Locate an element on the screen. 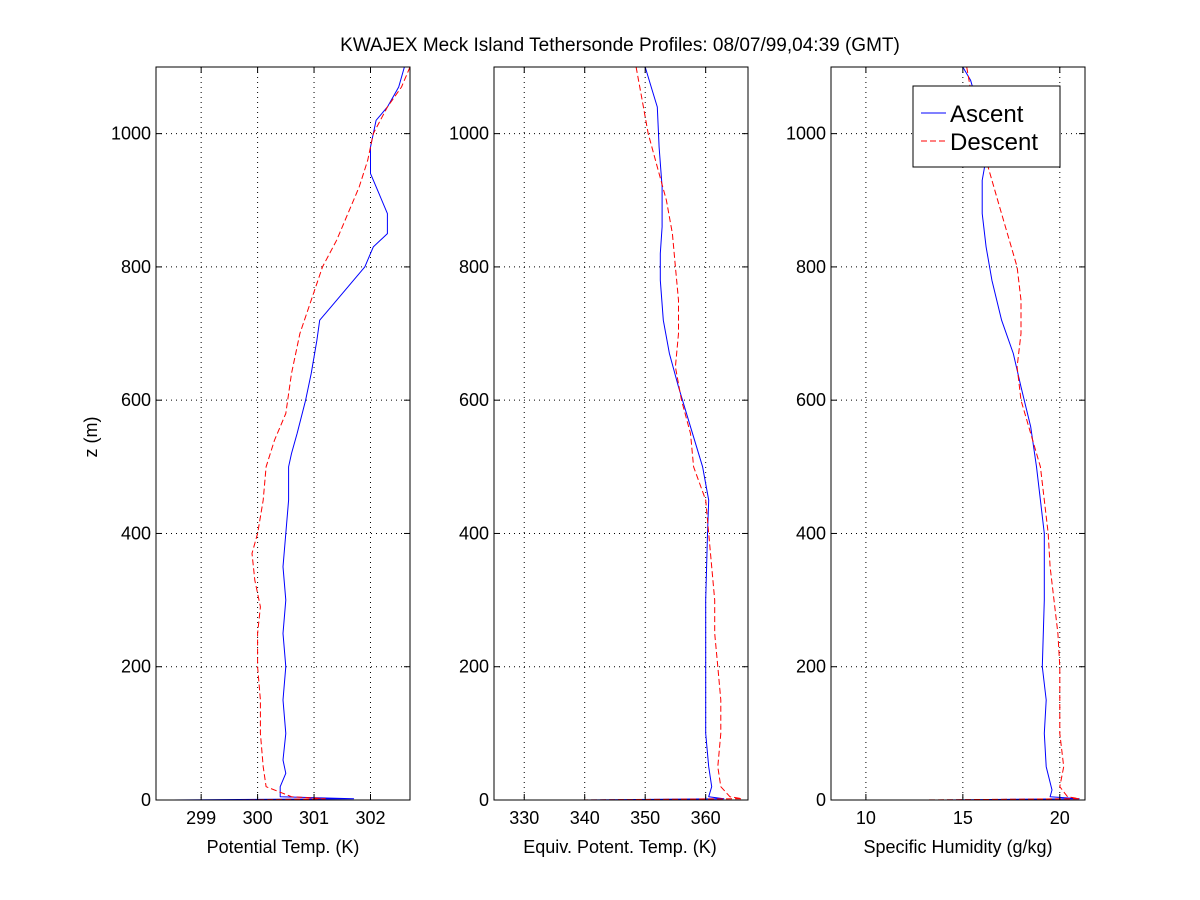  legend-box is located at coordinates (986, 126).